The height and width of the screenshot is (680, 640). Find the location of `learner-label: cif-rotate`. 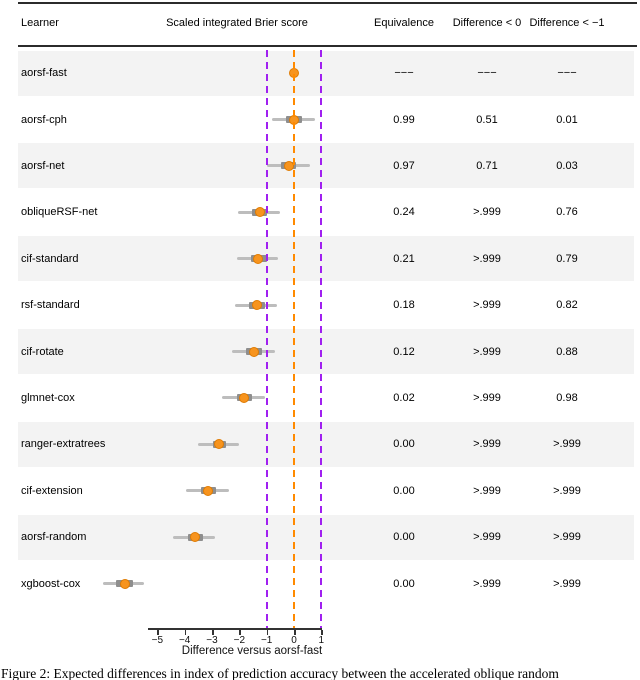

learner-label: cif-rotate is located at coordinates (42, 351).